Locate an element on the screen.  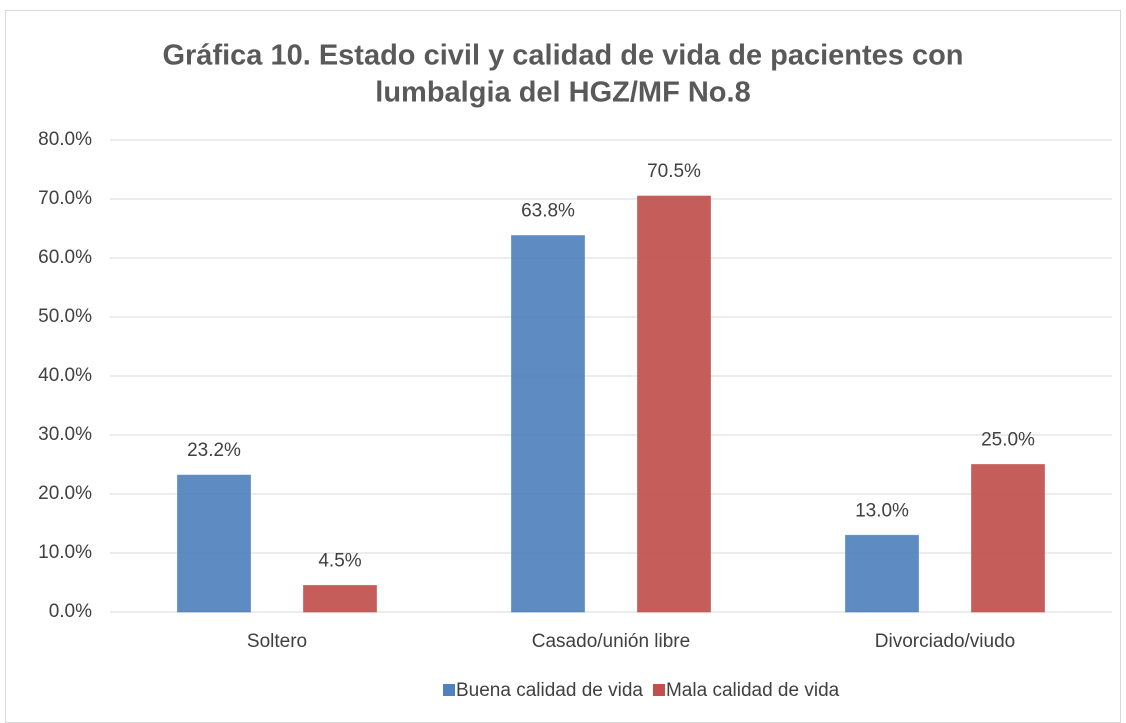
value-label: 25.0% is located at coordinates (1008, 440).